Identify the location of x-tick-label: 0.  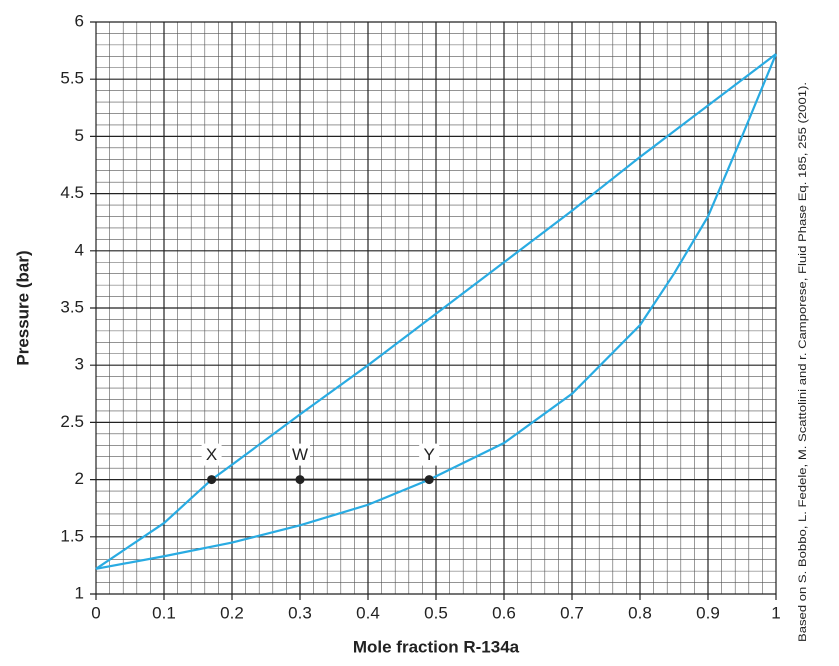
(95, 612).